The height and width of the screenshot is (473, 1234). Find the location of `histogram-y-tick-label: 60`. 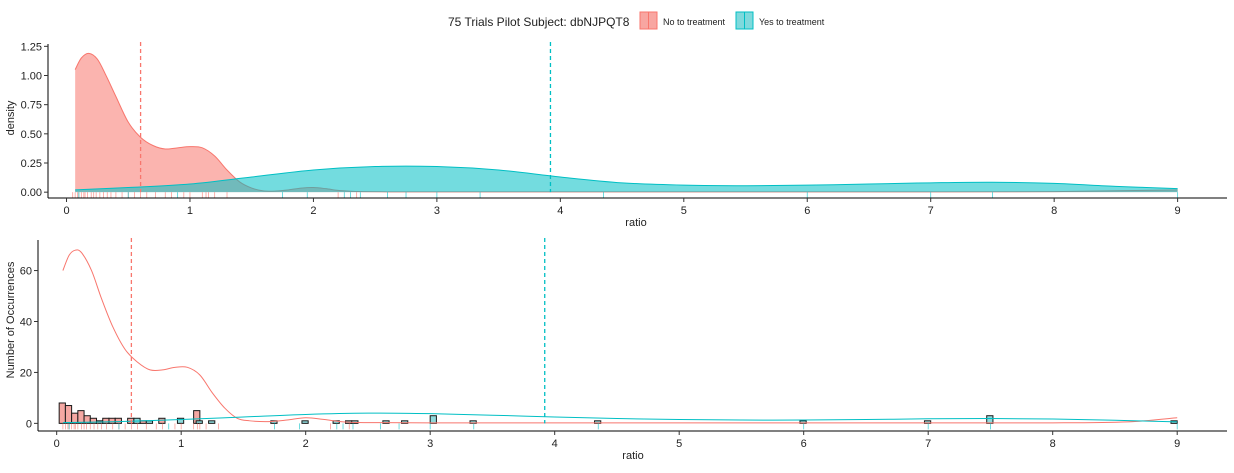

histogram-y-tick-label: 60 is located at coordinates (26, 272).